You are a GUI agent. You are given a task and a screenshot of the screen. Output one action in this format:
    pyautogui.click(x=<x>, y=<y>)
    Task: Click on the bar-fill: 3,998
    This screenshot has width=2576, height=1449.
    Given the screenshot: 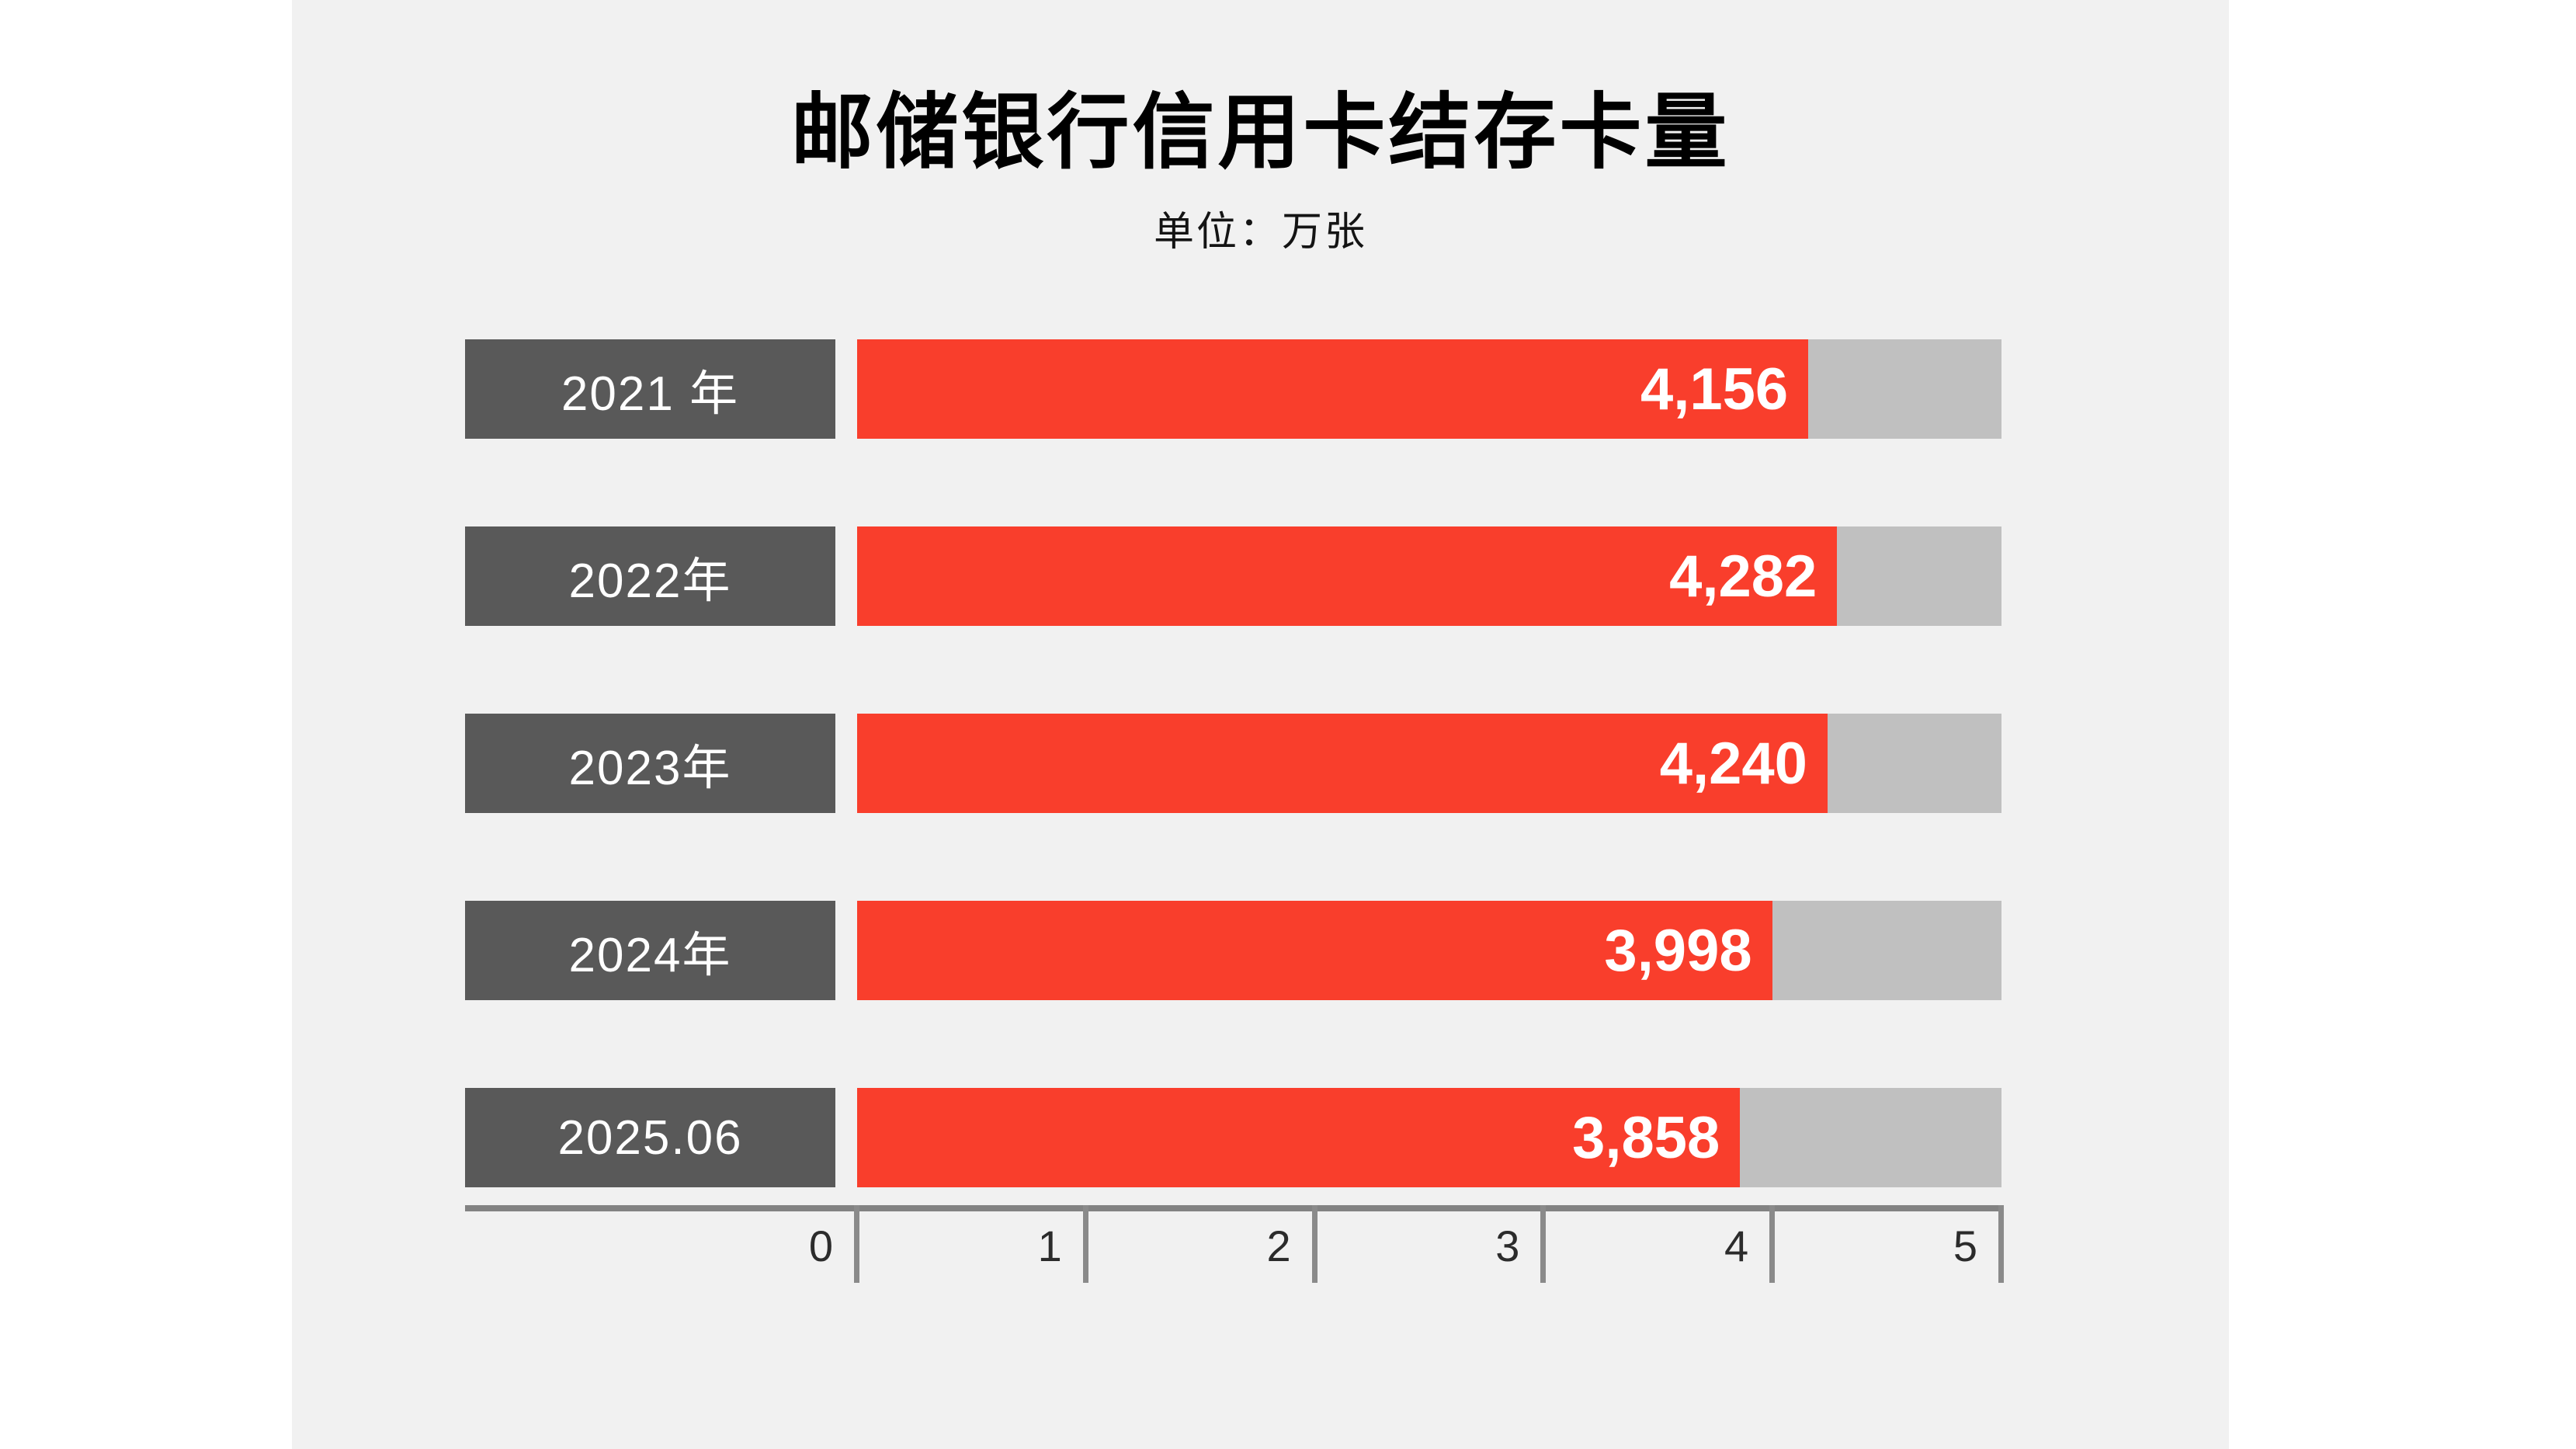 What is the action you would take?
    pyautogui.click(x=1314, y=950)
    